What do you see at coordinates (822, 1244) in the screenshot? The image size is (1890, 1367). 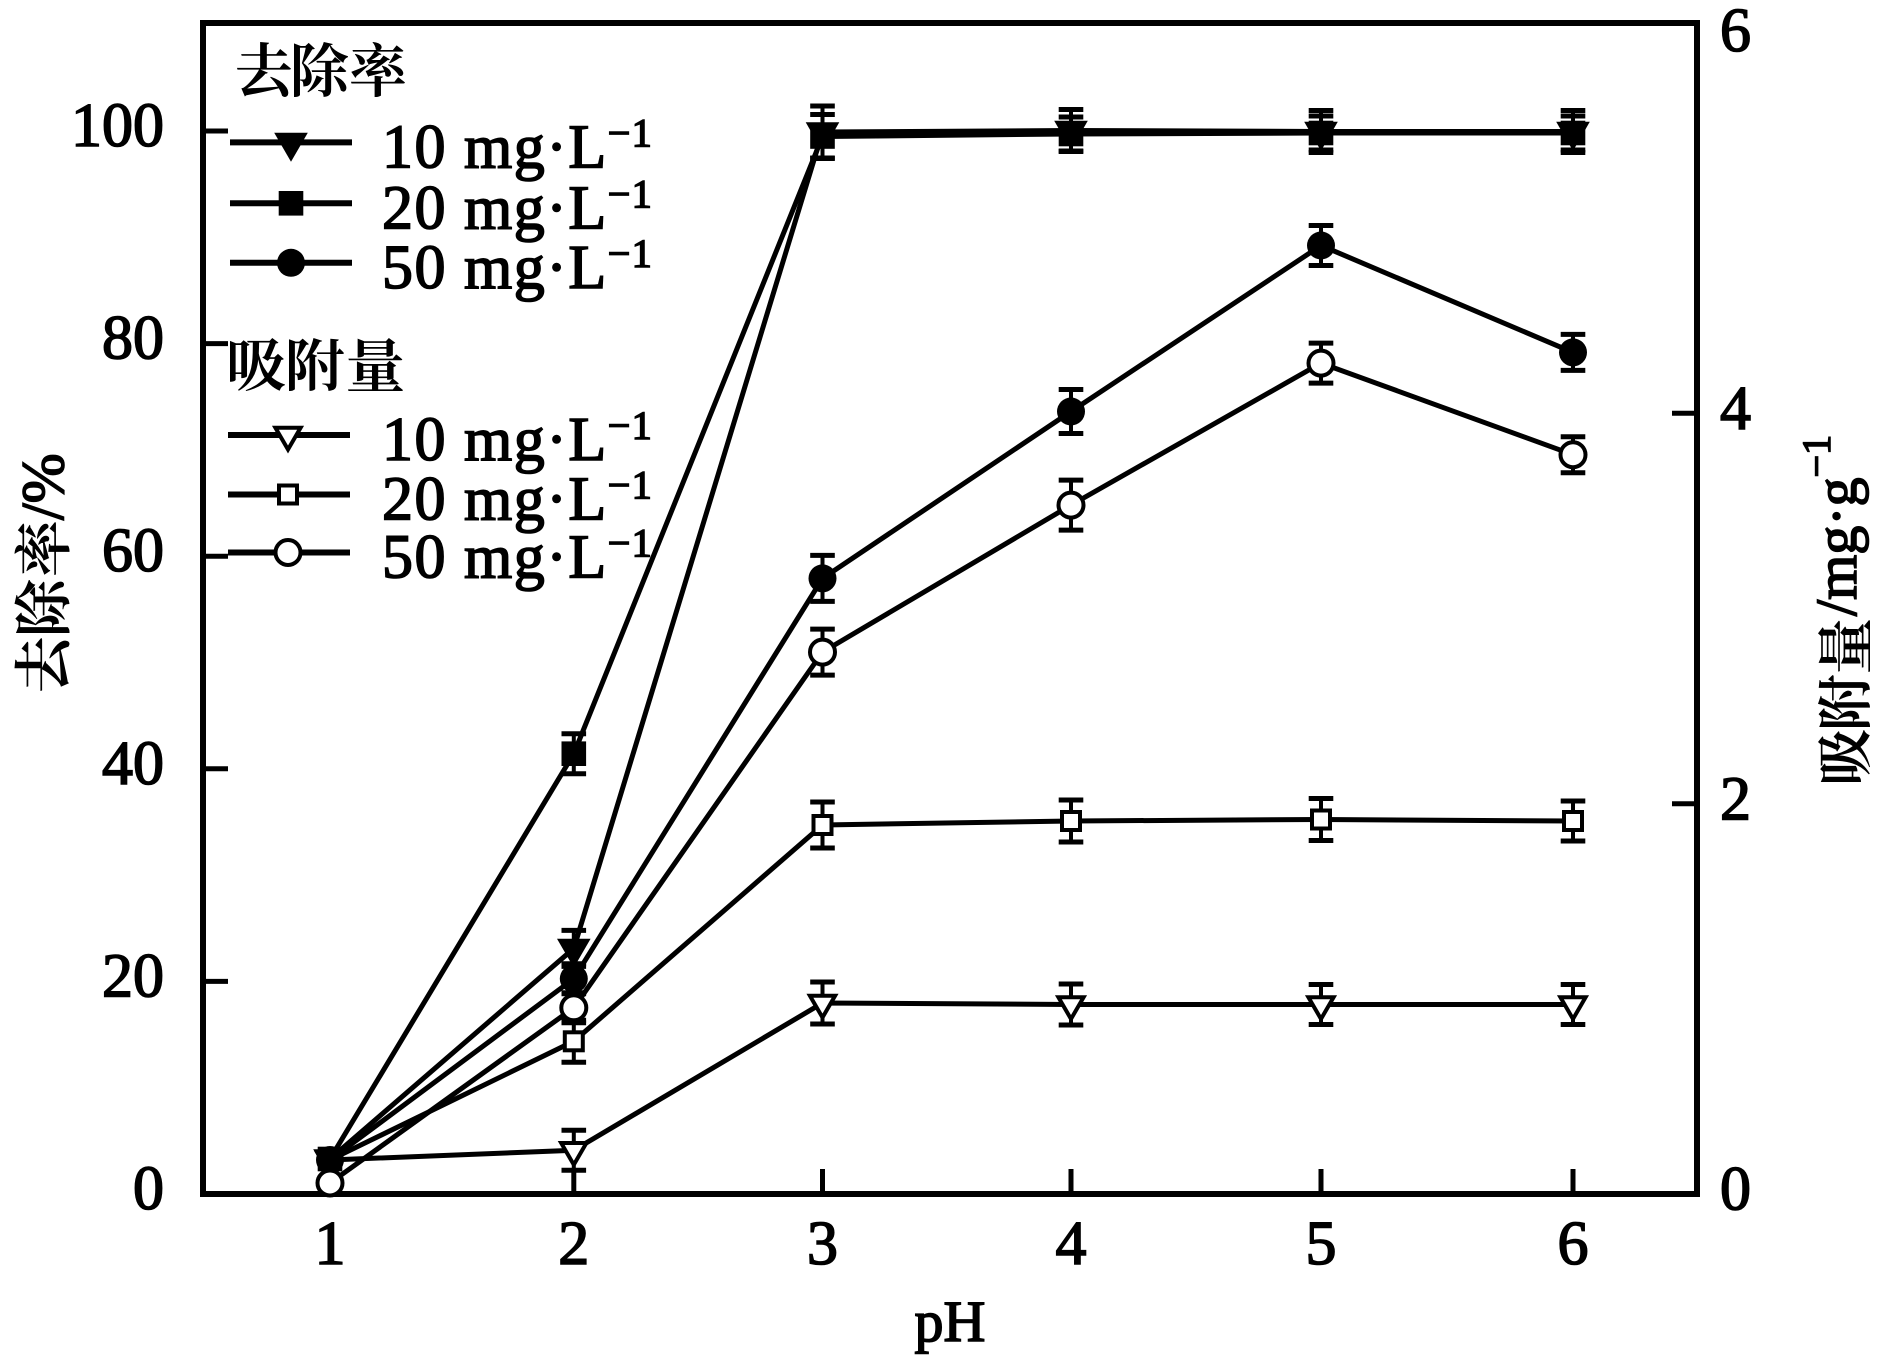 I see `svg-text: 3` at bounding box center [822, 1244].